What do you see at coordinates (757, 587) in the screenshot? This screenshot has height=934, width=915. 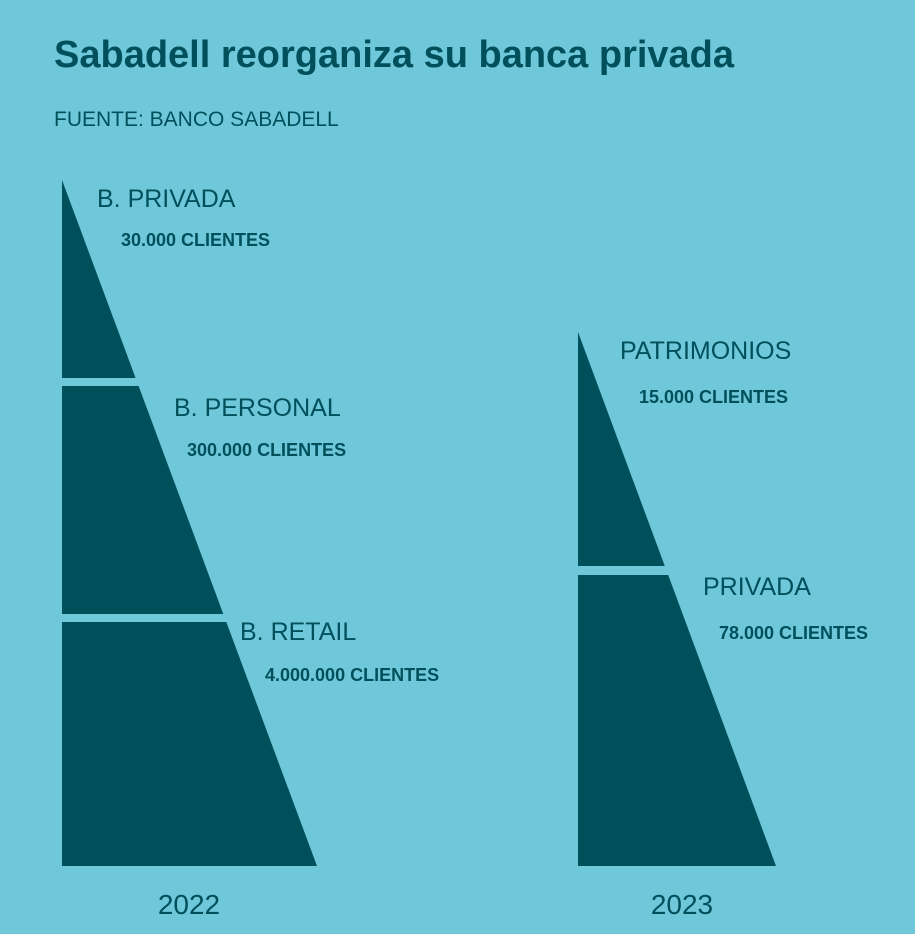 I see `segment-label: PRIVADA` at bounding box center [757, 587].